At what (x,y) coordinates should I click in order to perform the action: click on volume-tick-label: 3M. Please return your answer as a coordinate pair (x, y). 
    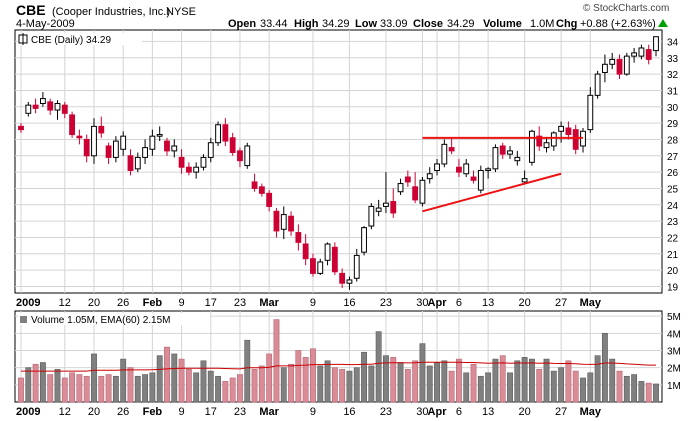
    Looking at the image, I should click on (674, 351).